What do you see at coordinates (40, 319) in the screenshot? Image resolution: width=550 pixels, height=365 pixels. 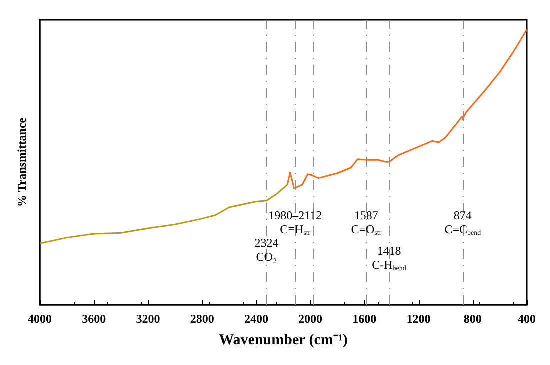 I see `x-tick-label: 4000` at bounding box center [40, 319].